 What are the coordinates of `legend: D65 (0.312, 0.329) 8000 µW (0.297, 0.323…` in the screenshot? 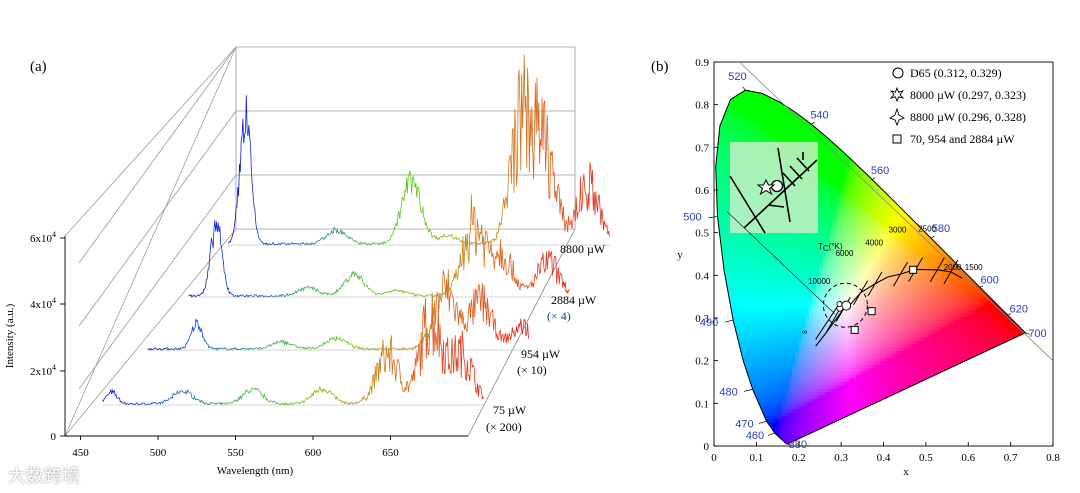 It's located at (957, 106).